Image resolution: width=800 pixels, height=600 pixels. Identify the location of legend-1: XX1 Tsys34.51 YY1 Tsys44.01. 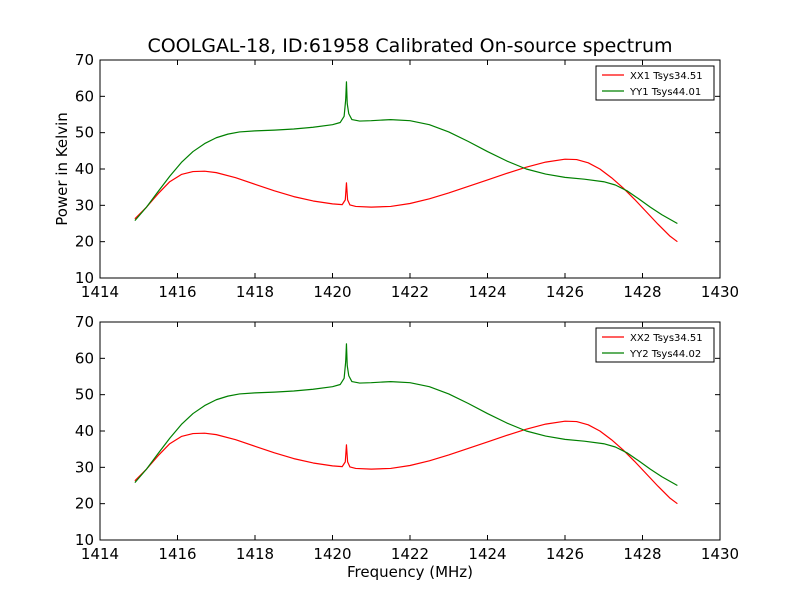
(655, 83).